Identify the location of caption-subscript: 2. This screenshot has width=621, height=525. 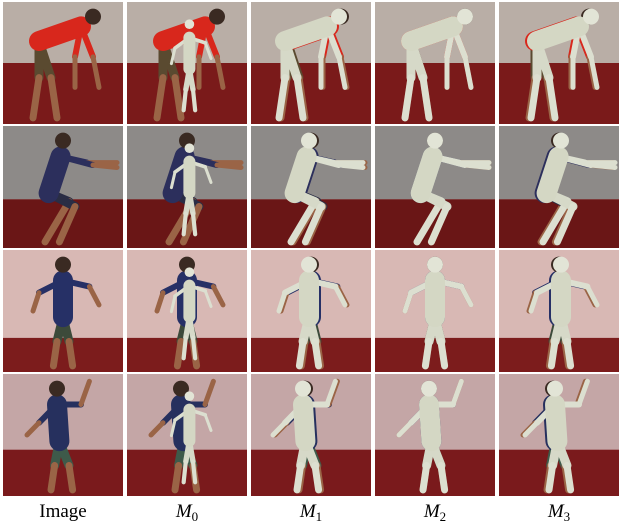
(443, 516).